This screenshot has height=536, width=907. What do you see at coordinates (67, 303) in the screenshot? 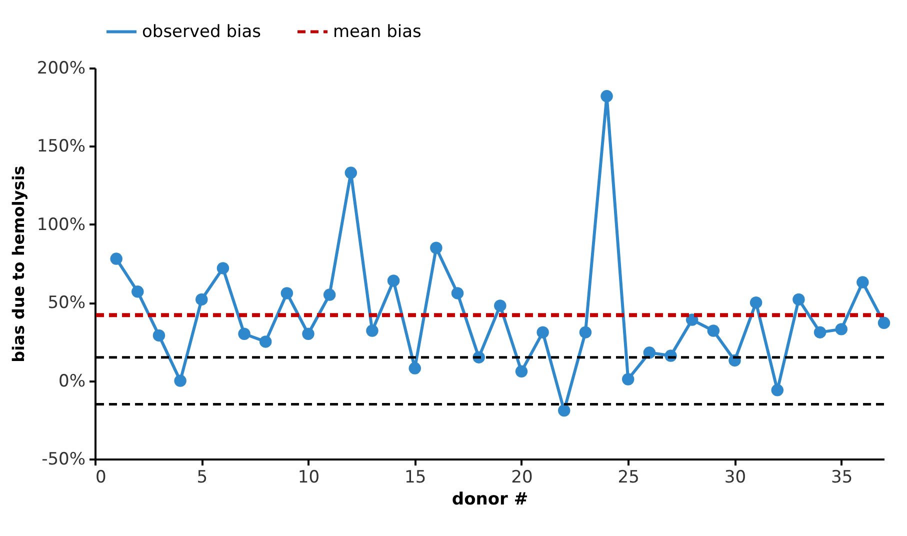
I see `y-tick-label: 50%` at bounding box center [67, 303].